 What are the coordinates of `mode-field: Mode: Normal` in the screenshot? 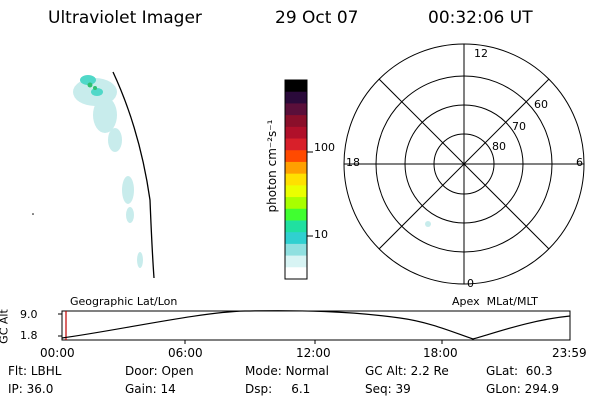 It's located at (287, 371).